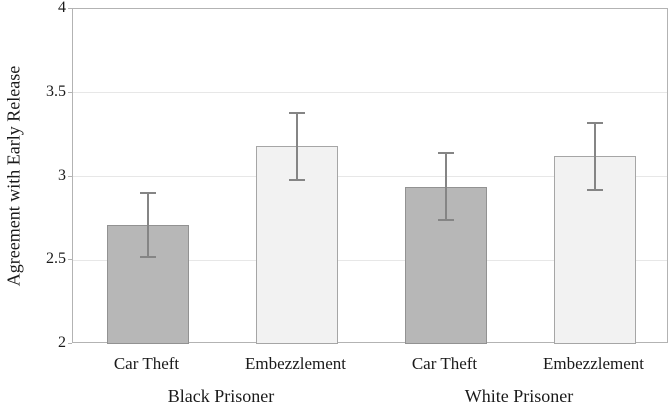  I want to click on group-label: Black Prisoner, so click(221, 396).